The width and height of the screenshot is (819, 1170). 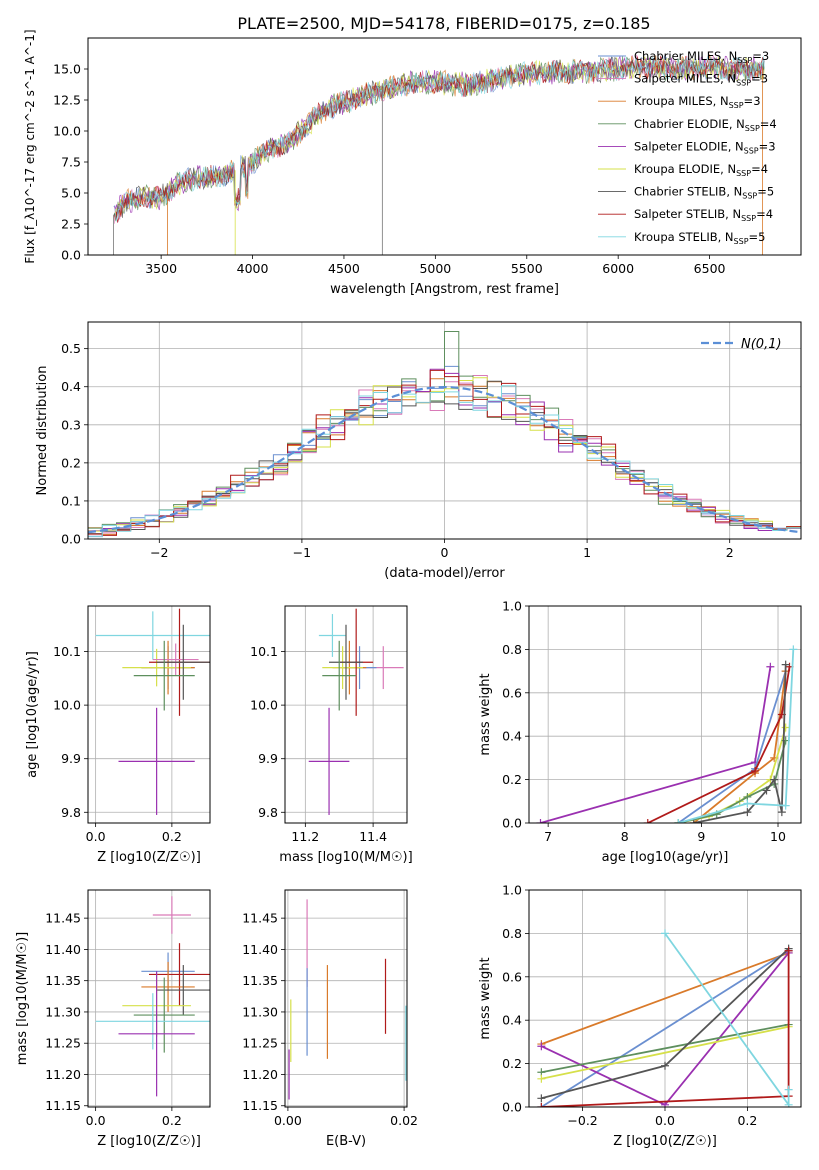 What do you see at coordinates (512, 606) in the screenshot?
I see `y-tick-label: 1.0` at bounding box center [512, 606].